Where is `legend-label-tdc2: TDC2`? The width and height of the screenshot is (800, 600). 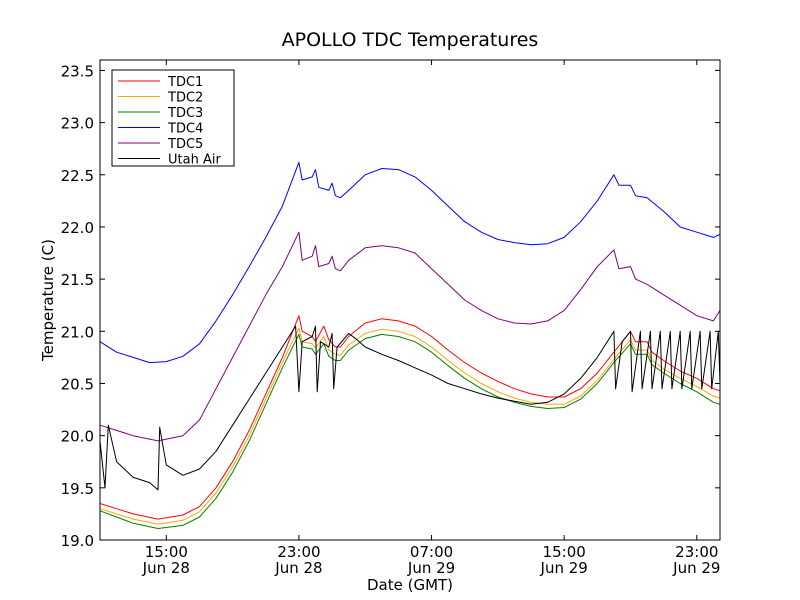
legend-label-tdc2: TDC2 is located at coordinates (185, 98).